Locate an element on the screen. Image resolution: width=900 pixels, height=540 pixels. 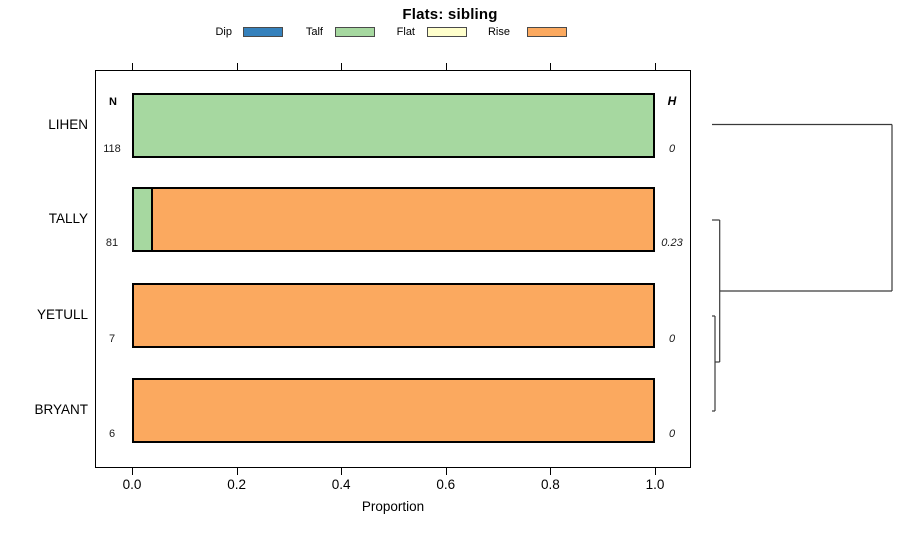
n-value: 6 is located at coordinates (112, 433).